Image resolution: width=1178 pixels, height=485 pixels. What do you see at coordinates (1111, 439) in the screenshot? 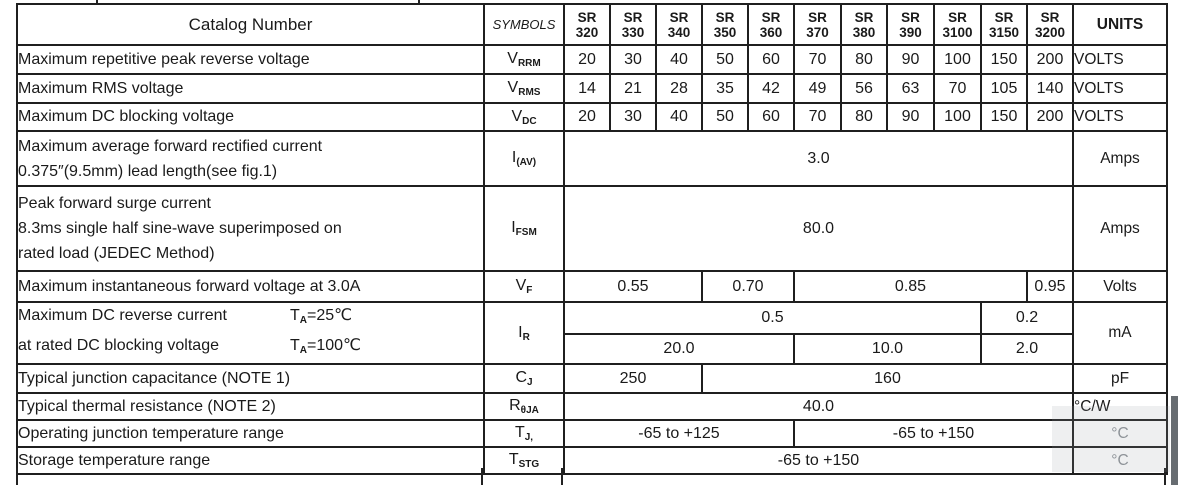
I see `watermark-smudge` at bounding box center [1111, 439].